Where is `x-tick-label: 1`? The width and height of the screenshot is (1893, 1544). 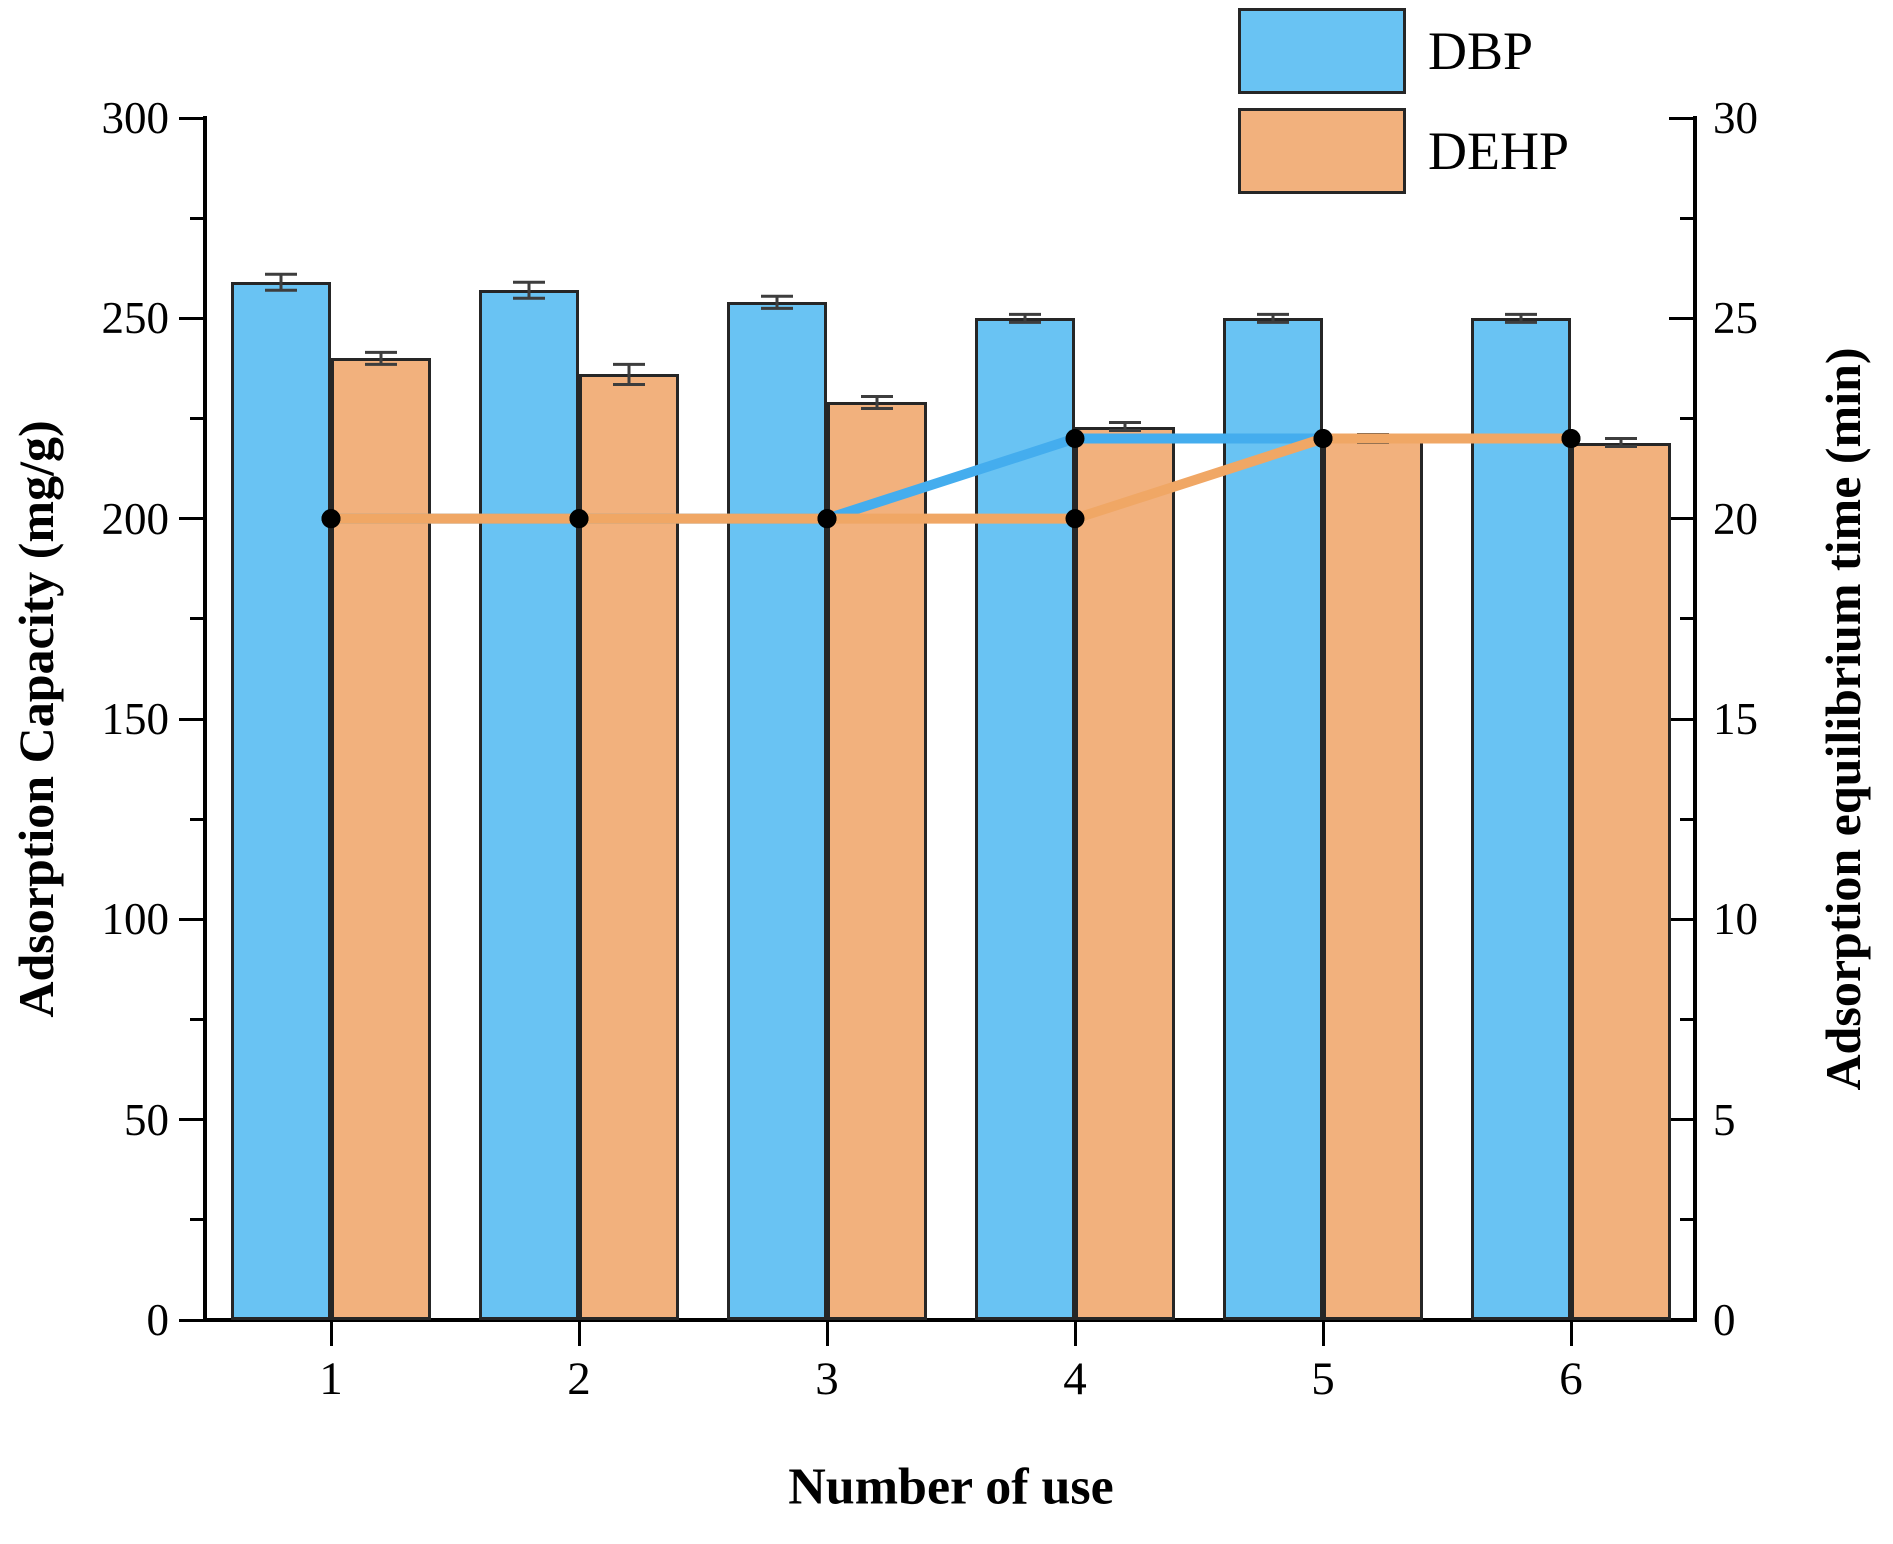
x-tick-label: 1 is located at coordinates (331, 1379).